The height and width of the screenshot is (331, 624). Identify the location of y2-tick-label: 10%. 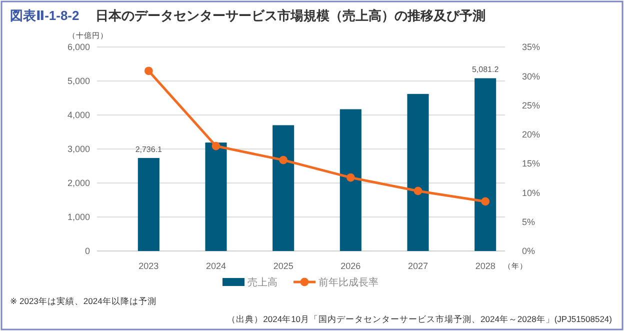
(531, 193).